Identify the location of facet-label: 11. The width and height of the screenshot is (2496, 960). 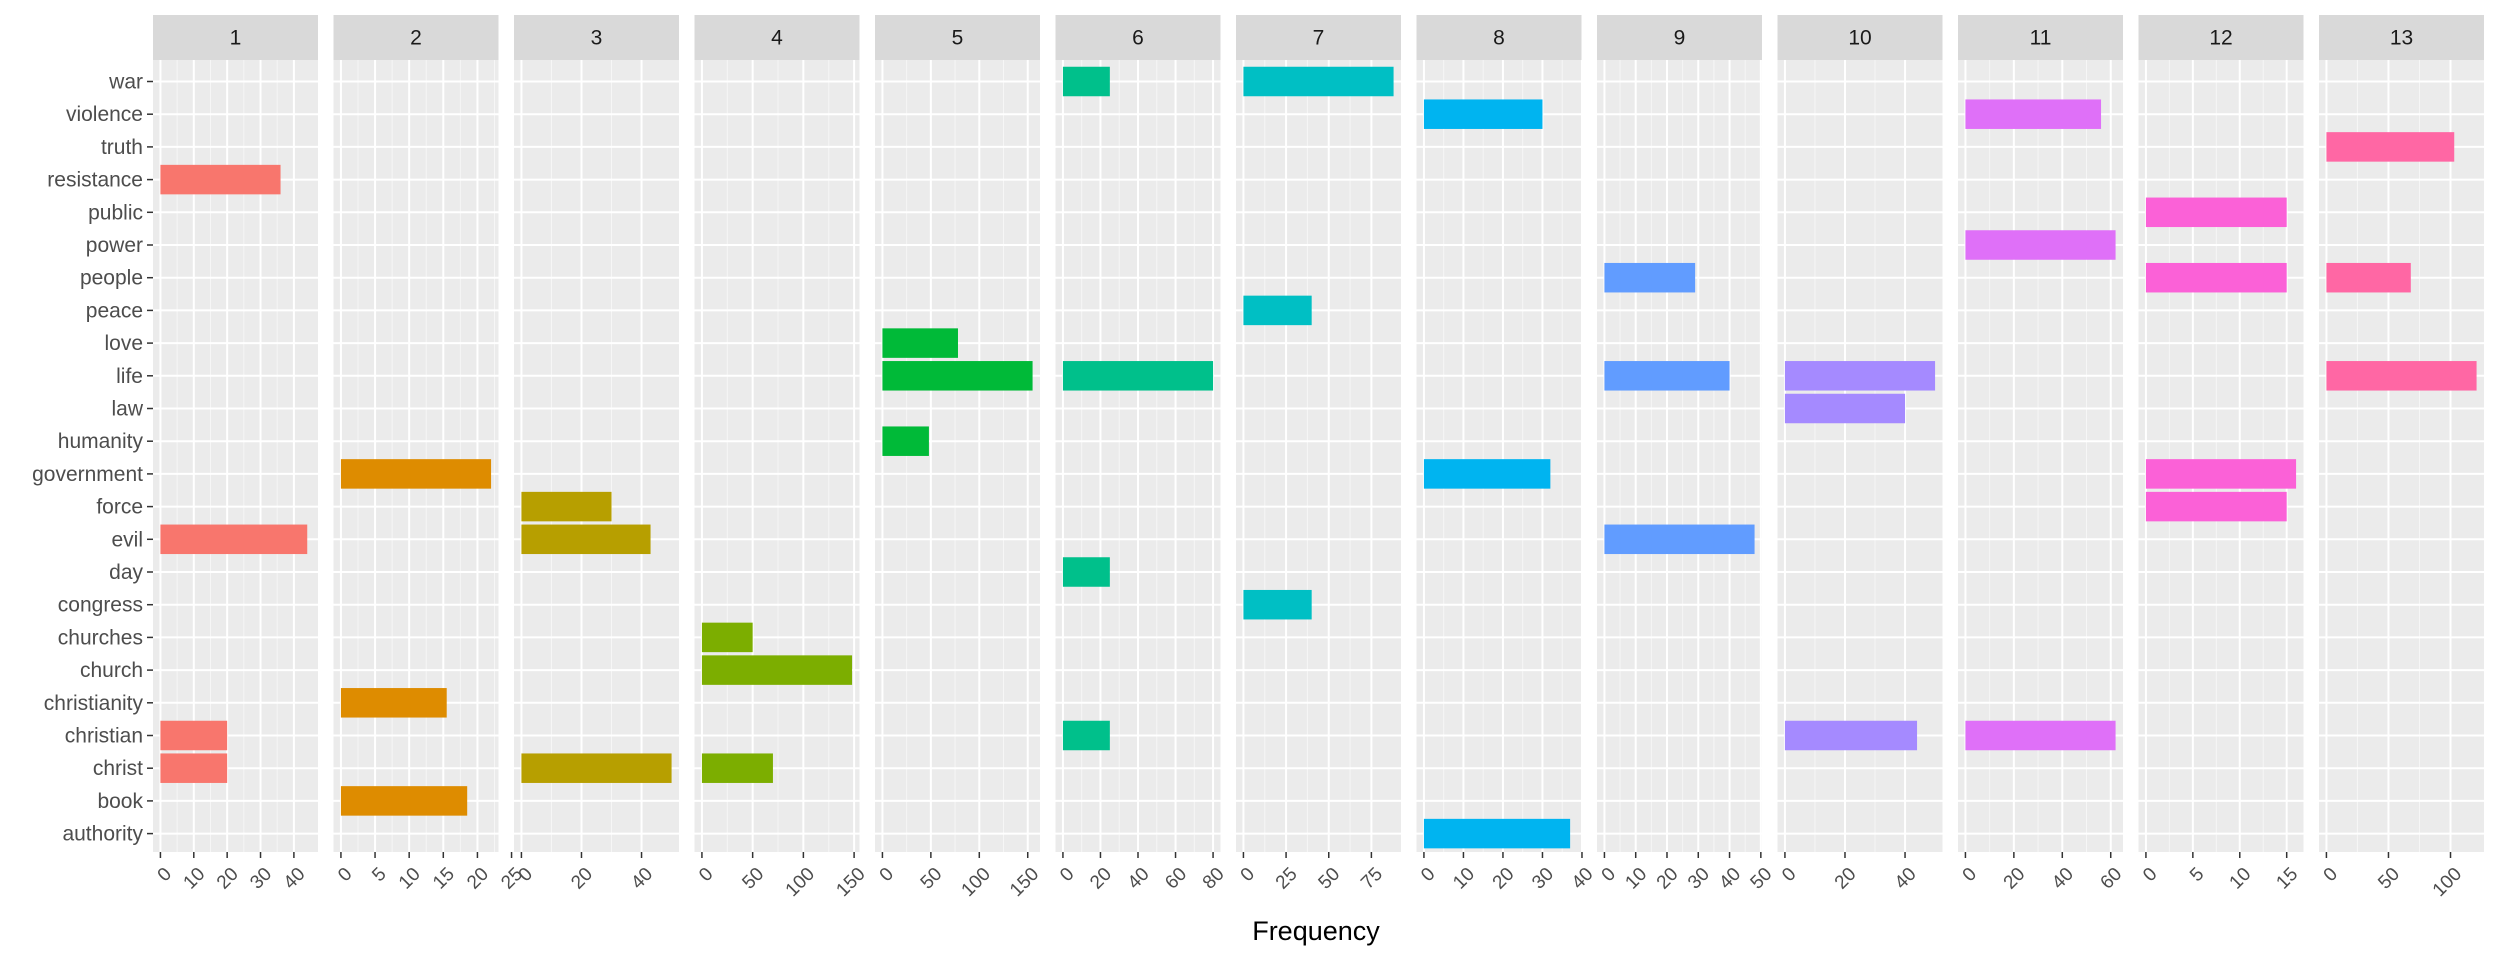
(2041, 38).